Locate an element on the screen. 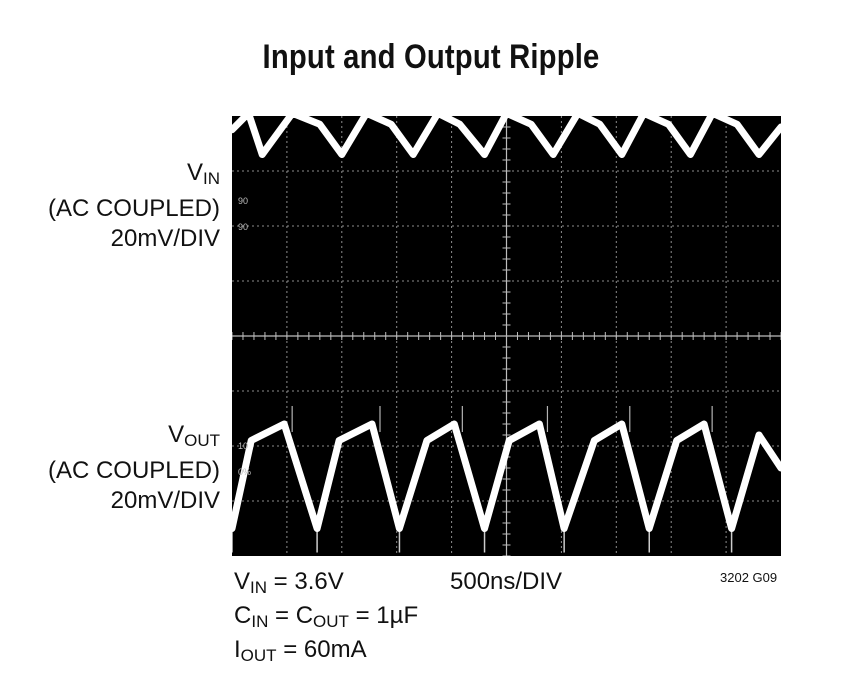 This screenshot has width=862, height=697. vin-trace is located at coordinates (506, 137).